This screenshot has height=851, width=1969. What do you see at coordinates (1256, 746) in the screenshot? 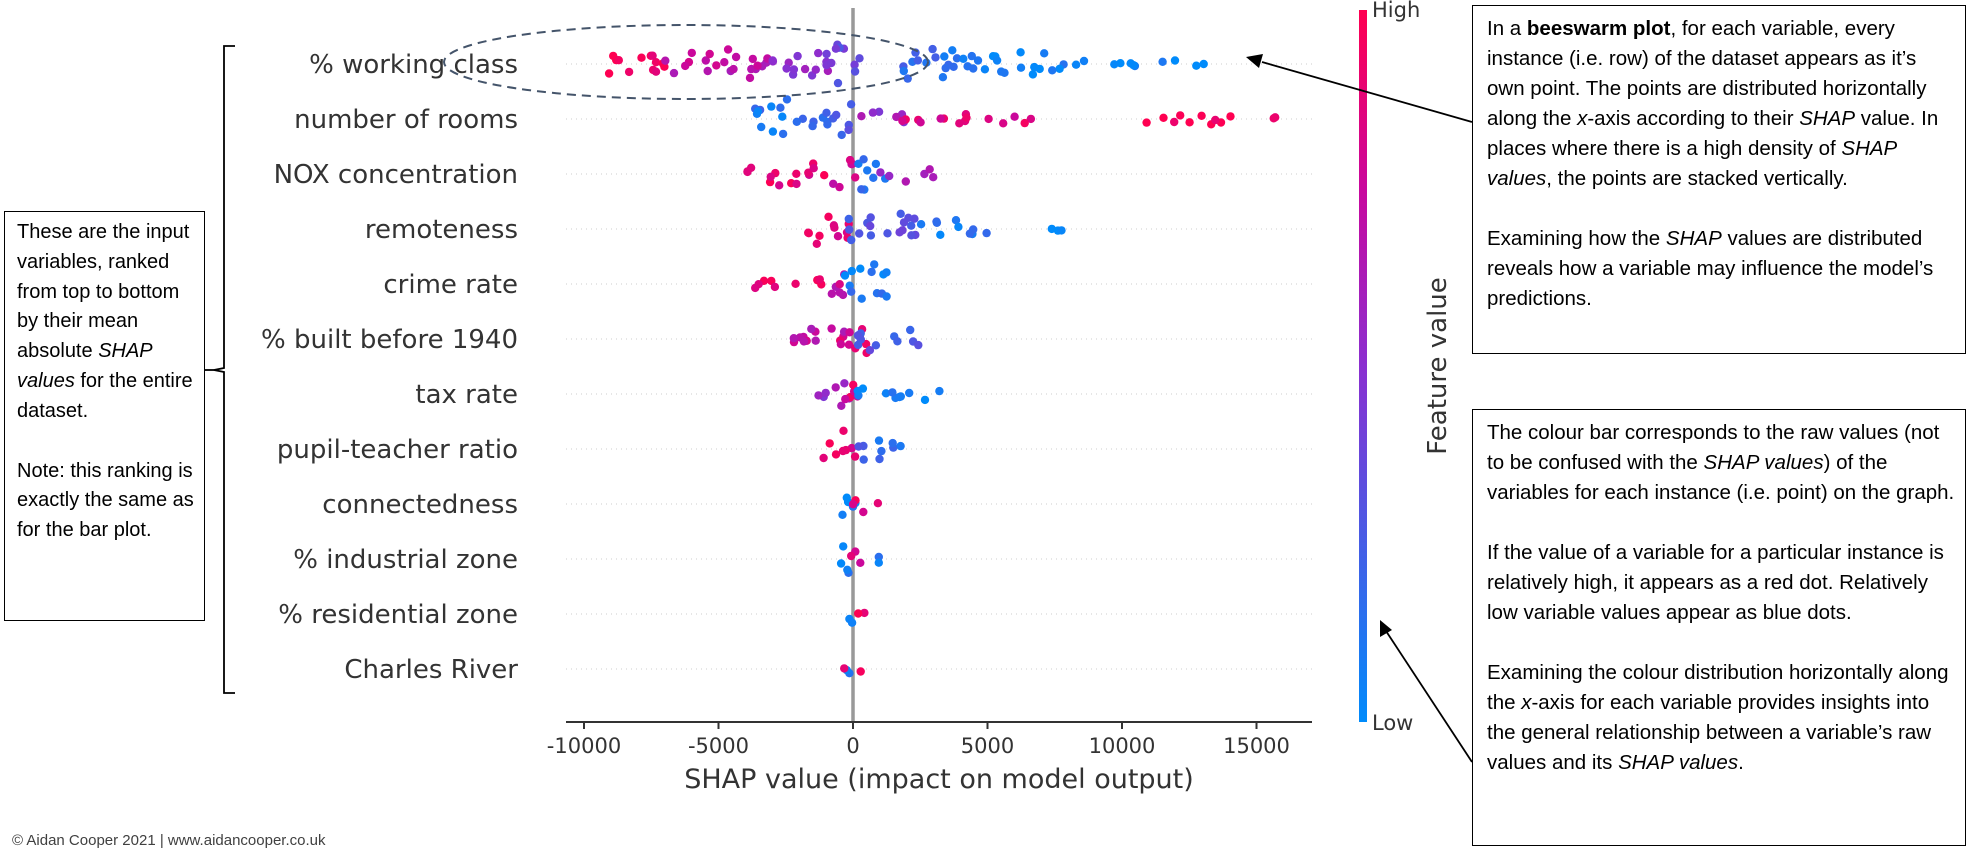
I see `x-tick-label: 15000` at bounding box center [1256, 746].